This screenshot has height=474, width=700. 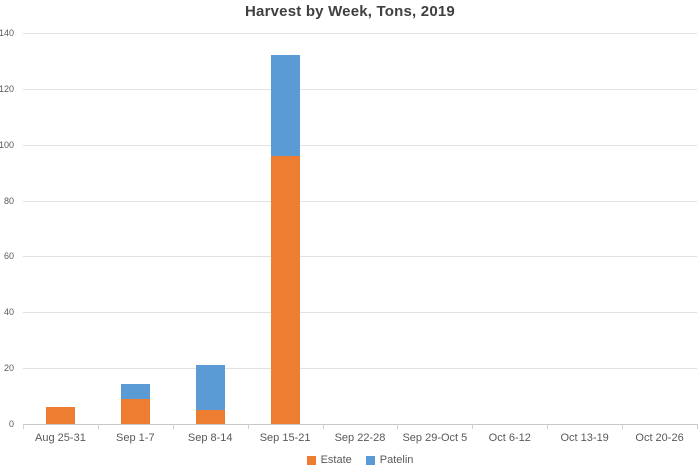 What do you see at coordinates (11, 424) in the screenshot?
I see `y-axis-tick-label: 0` at bounding box center [11, 424].